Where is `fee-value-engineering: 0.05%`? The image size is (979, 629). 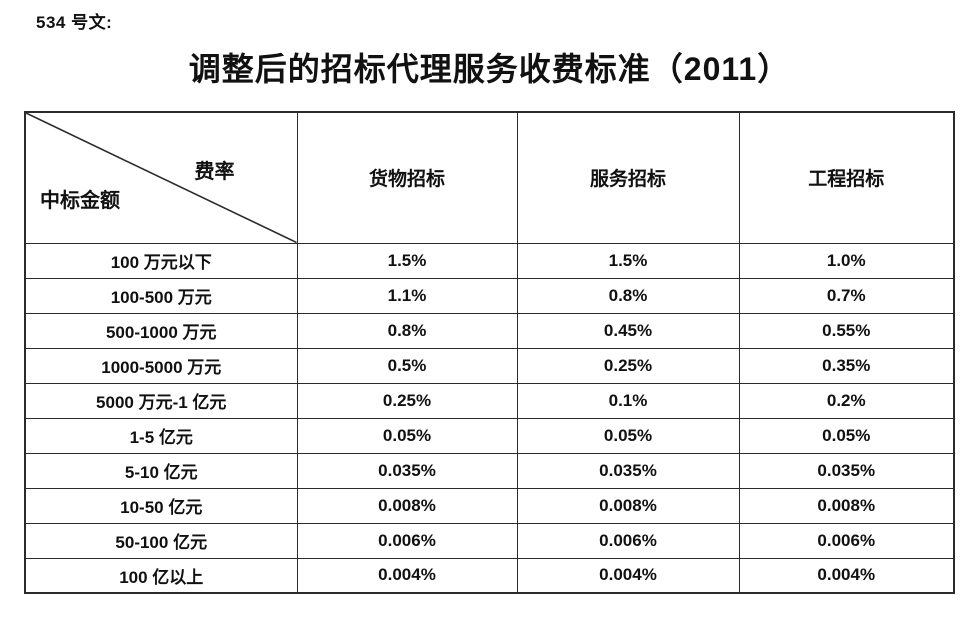 fee-value-engineering: 0.05% is located at coordinates (846, 435).